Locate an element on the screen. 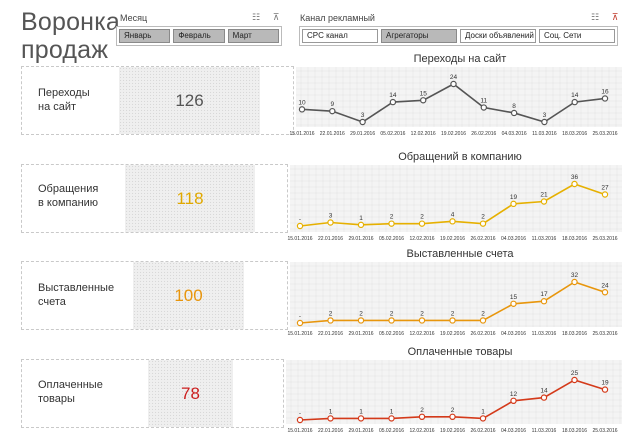 This screenshot has height=448, width=644. data-label: 27 is located at coordinates (605, 188).